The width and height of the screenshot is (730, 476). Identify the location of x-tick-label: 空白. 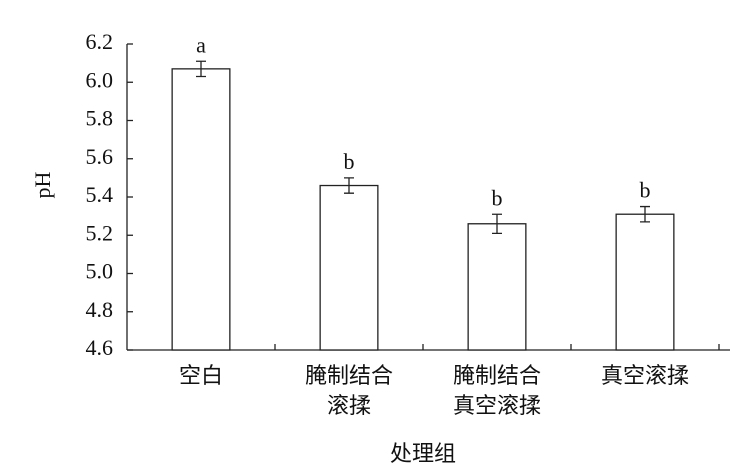
(201, 375).